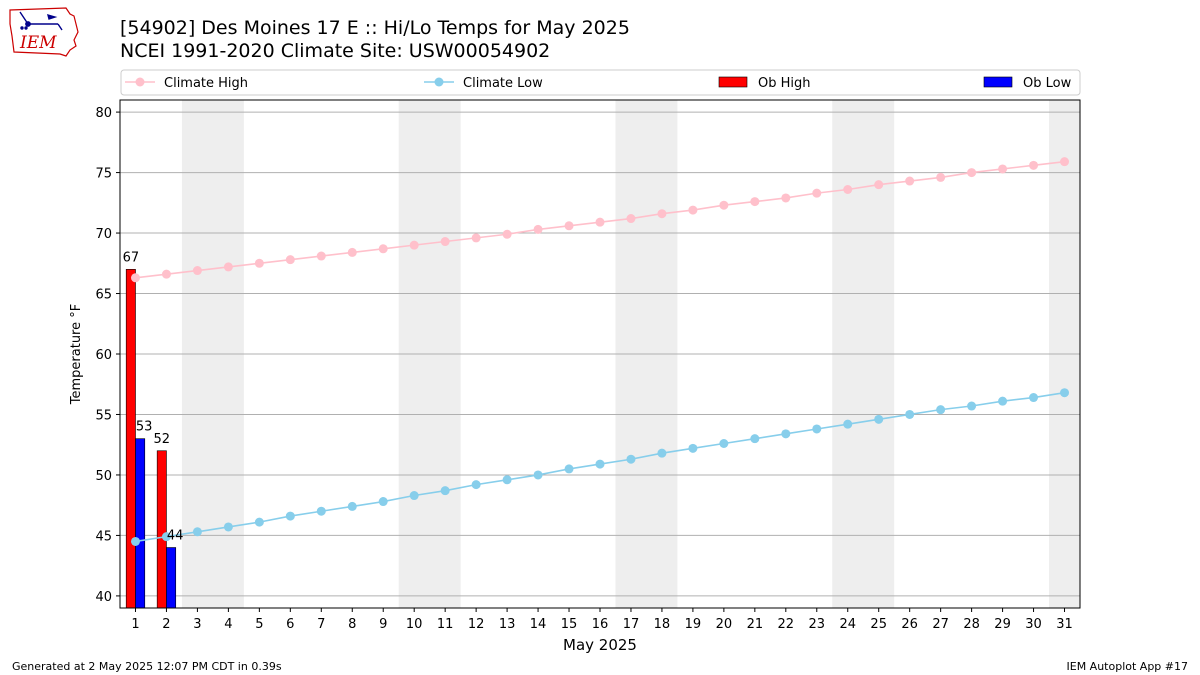 This screenshot has width=1200, height=675. Describe the element at coordinates (103, 597) in the screenshot. I see `y-tick-label: 40` at that location.